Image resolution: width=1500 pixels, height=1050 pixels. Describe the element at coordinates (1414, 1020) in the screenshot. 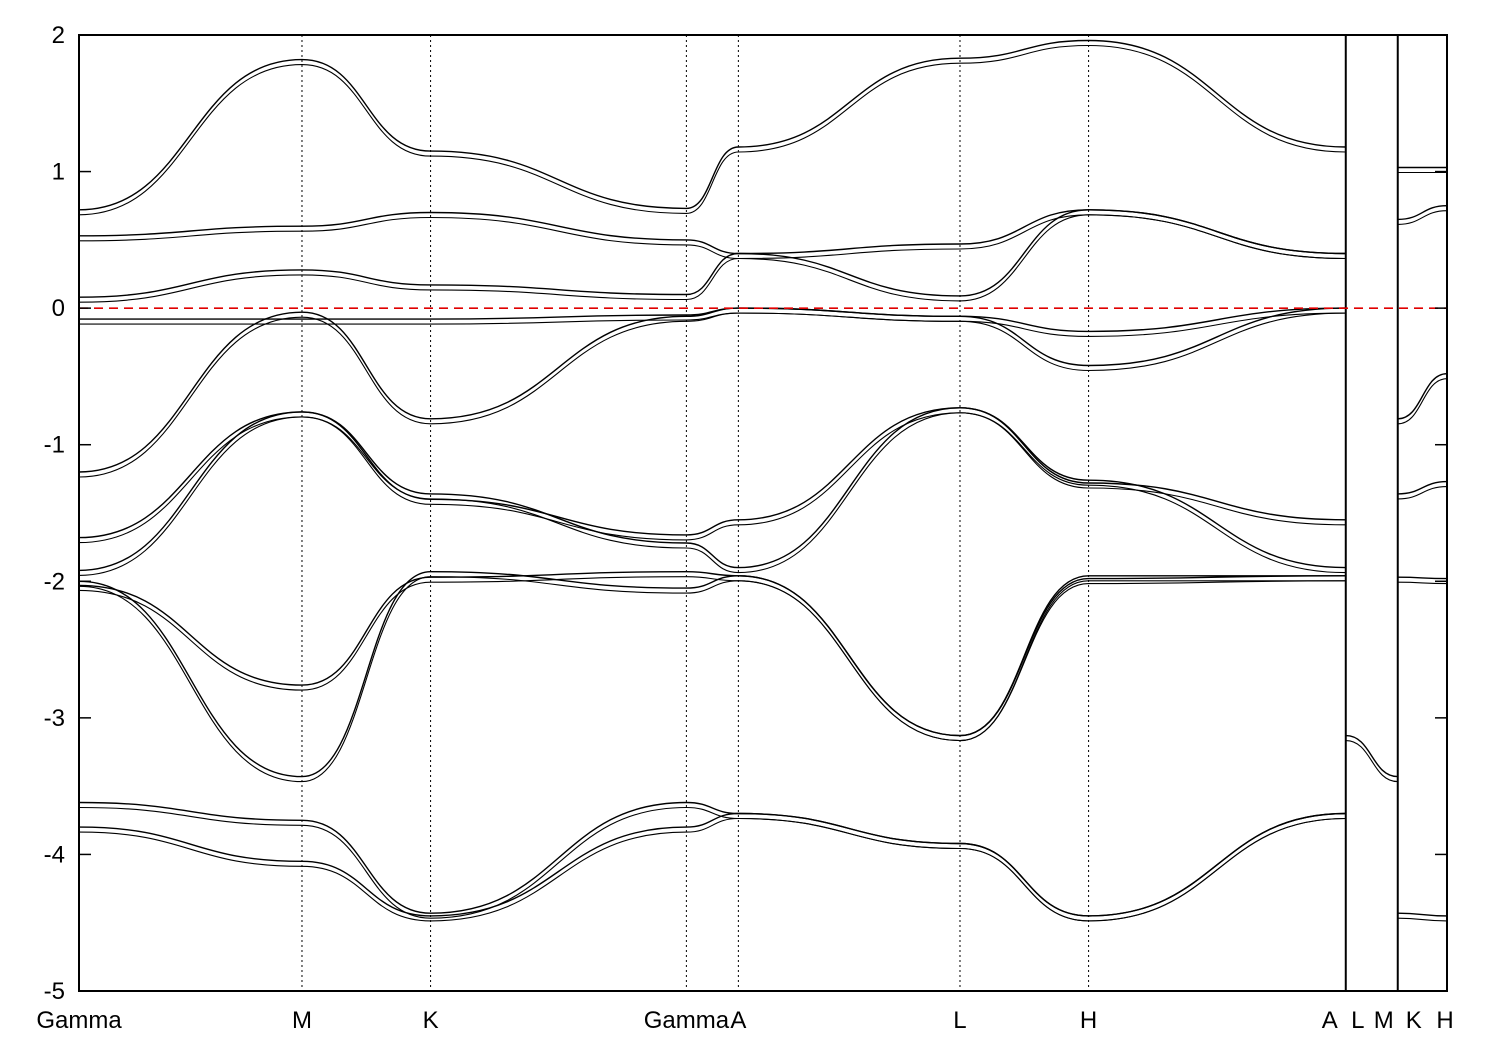

I see `xtick-label-10: K` at that location.